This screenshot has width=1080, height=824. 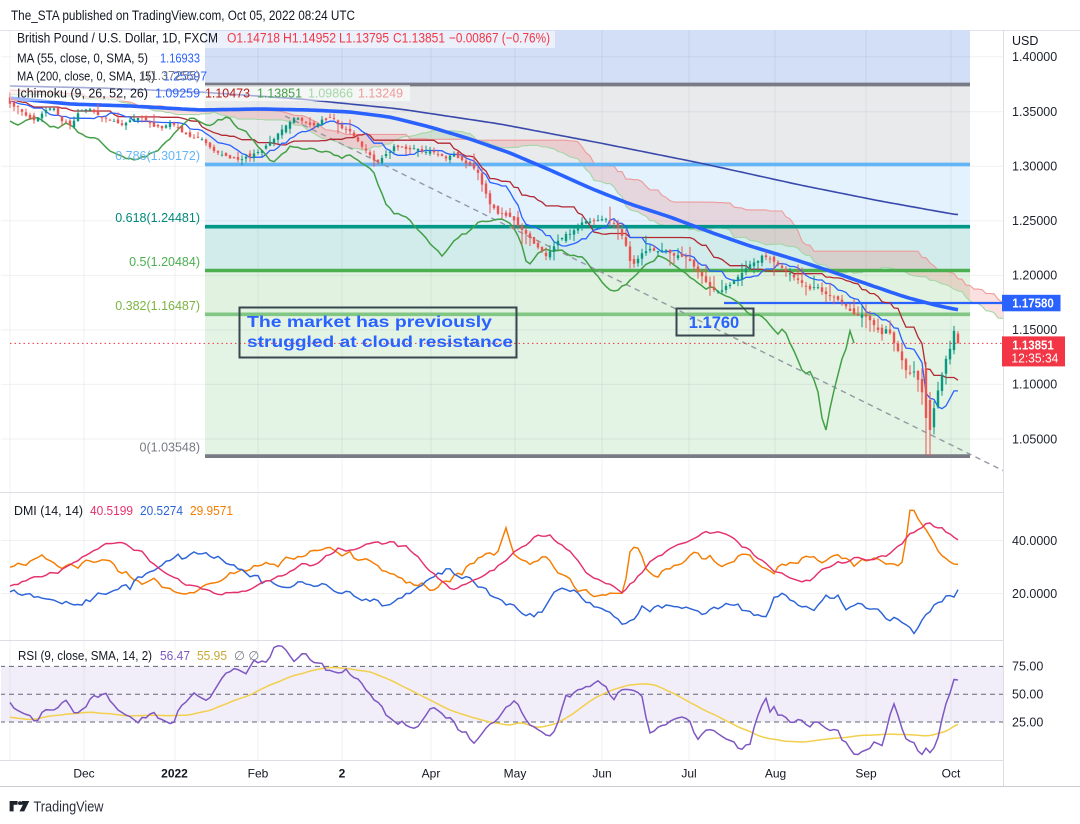 What do you see at coordinates (253, 38) in the screenshot?
I see `svg-text: O1.14718` at bounding box center [253, 38].